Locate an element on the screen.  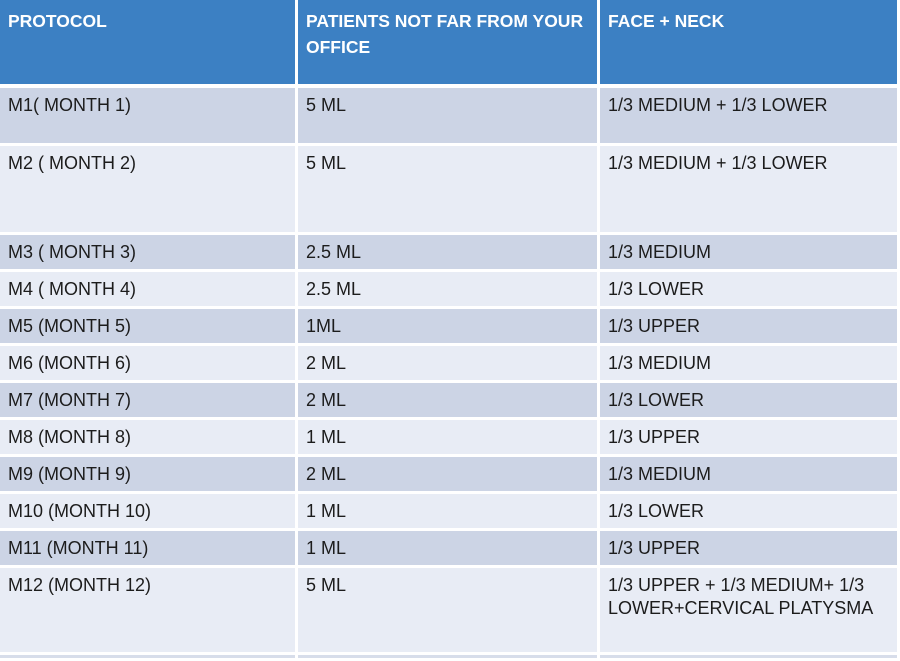
partial-next-row is located at coordinates (448, 656).